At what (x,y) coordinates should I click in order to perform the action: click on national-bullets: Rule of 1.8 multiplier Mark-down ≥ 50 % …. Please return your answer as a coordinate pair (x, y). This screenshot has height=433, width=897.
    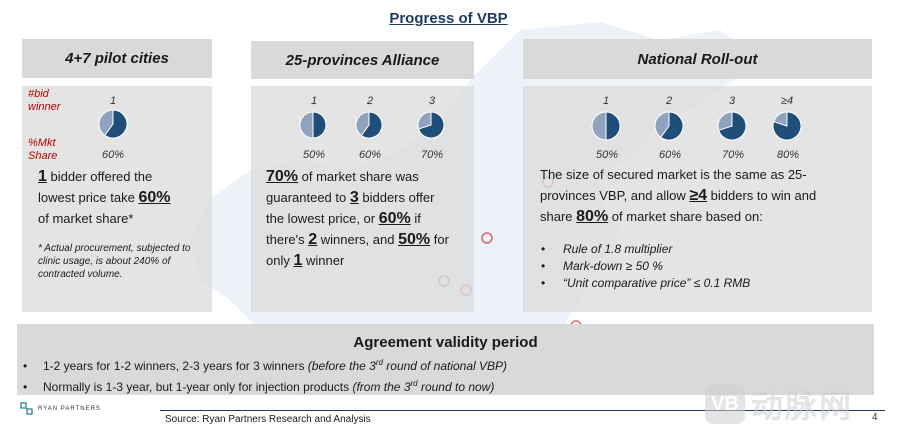
    Looking at the image, I should click on (701, 266).